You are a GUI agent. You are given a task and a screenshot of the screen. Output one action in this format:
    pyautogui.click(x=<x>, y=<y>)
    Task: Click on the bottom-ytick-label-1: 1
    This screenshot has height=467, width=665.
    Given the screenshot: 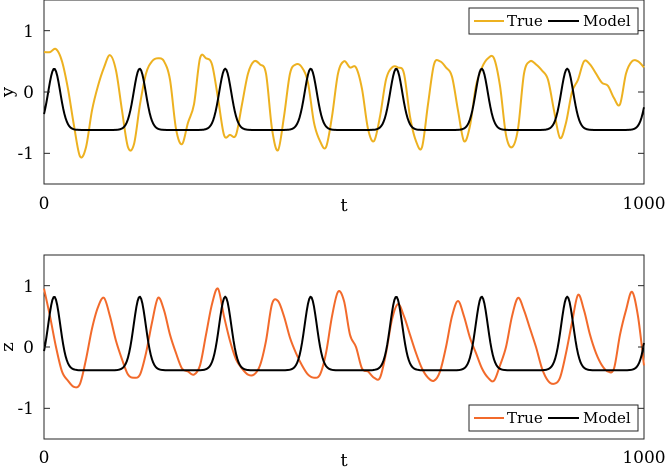 What is the action you would take?
    pyautogui.click(x=28, y=287)
    